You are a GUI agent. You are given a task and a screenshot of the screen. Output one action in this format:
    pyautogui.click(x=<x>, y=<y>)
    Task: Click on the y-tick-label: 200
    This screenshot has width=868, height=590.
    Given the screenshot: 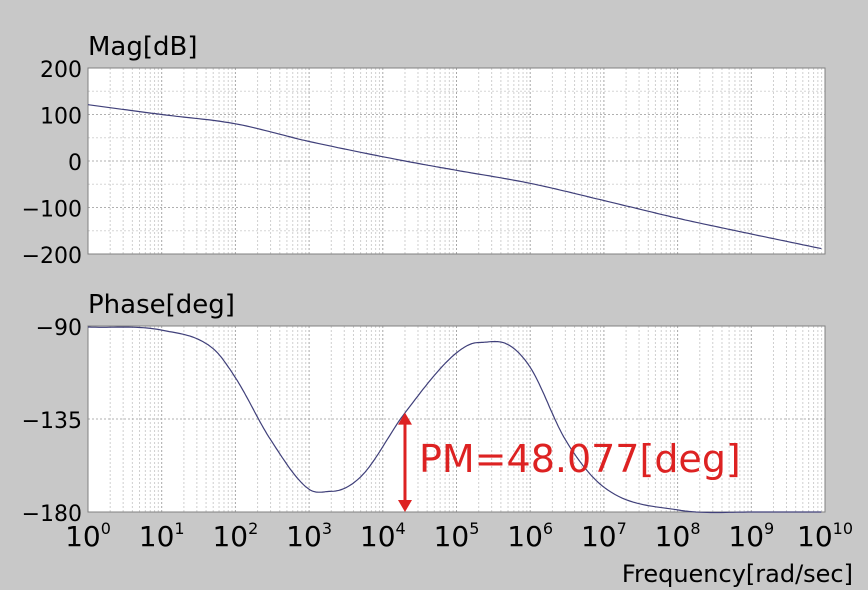 What is the action you would take?
    pyautogui.click(x=61, y=70)
    